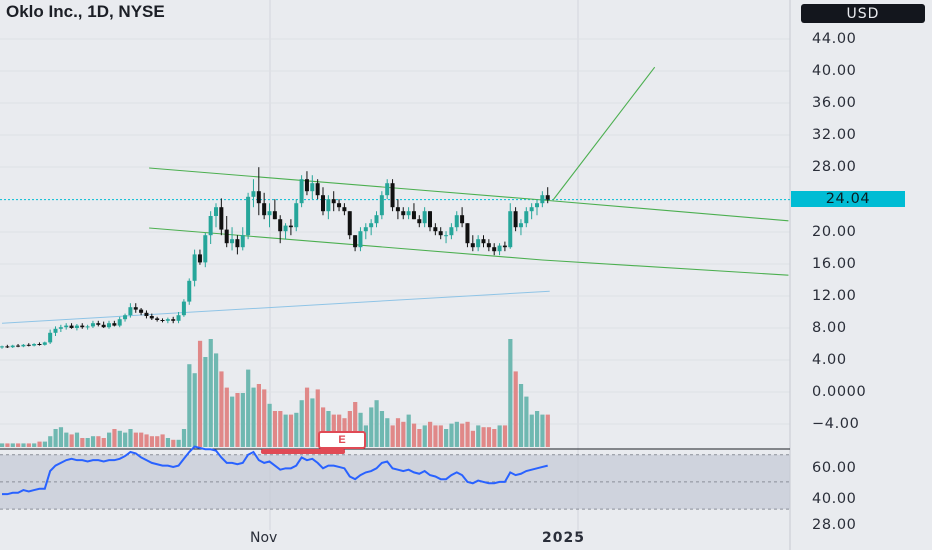 This screenshot has height=550, width=932. Describe the element at coordinates (275, 470) in the screenshot. I see `rsi-line` at that location.